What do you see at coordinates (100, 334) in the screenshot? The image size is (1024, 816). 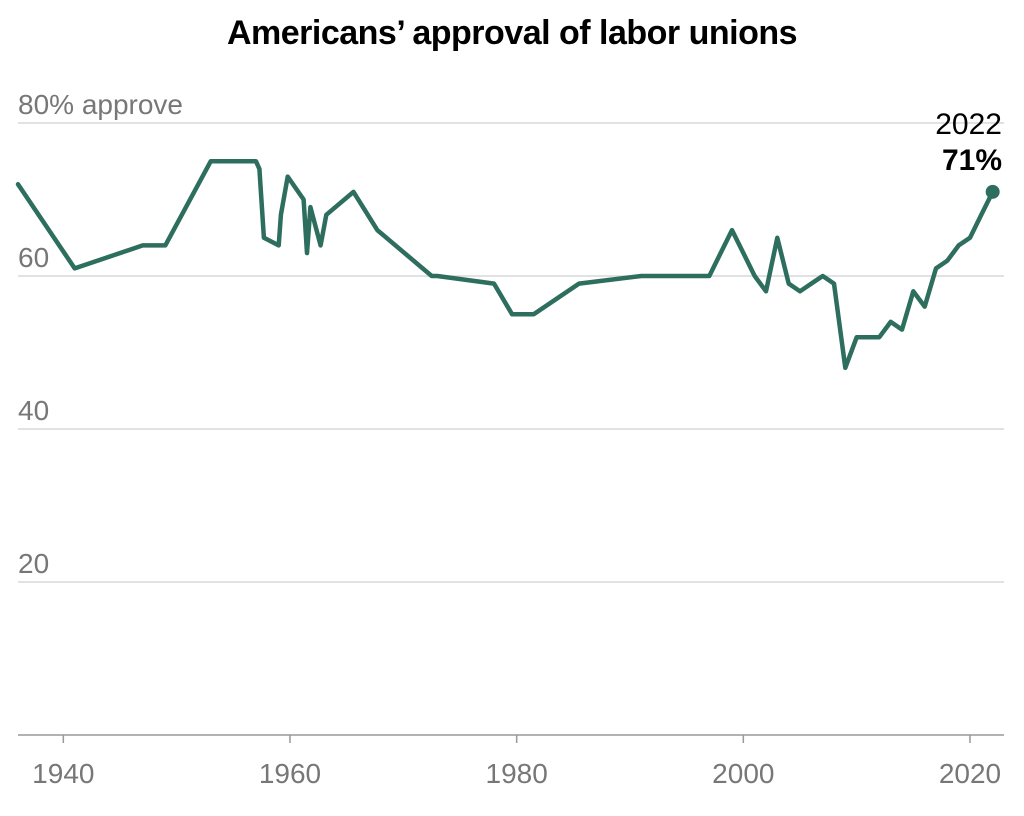 I see `y-axis-labels: 80% approve 60 40 20` at bounding box center [100, 334].